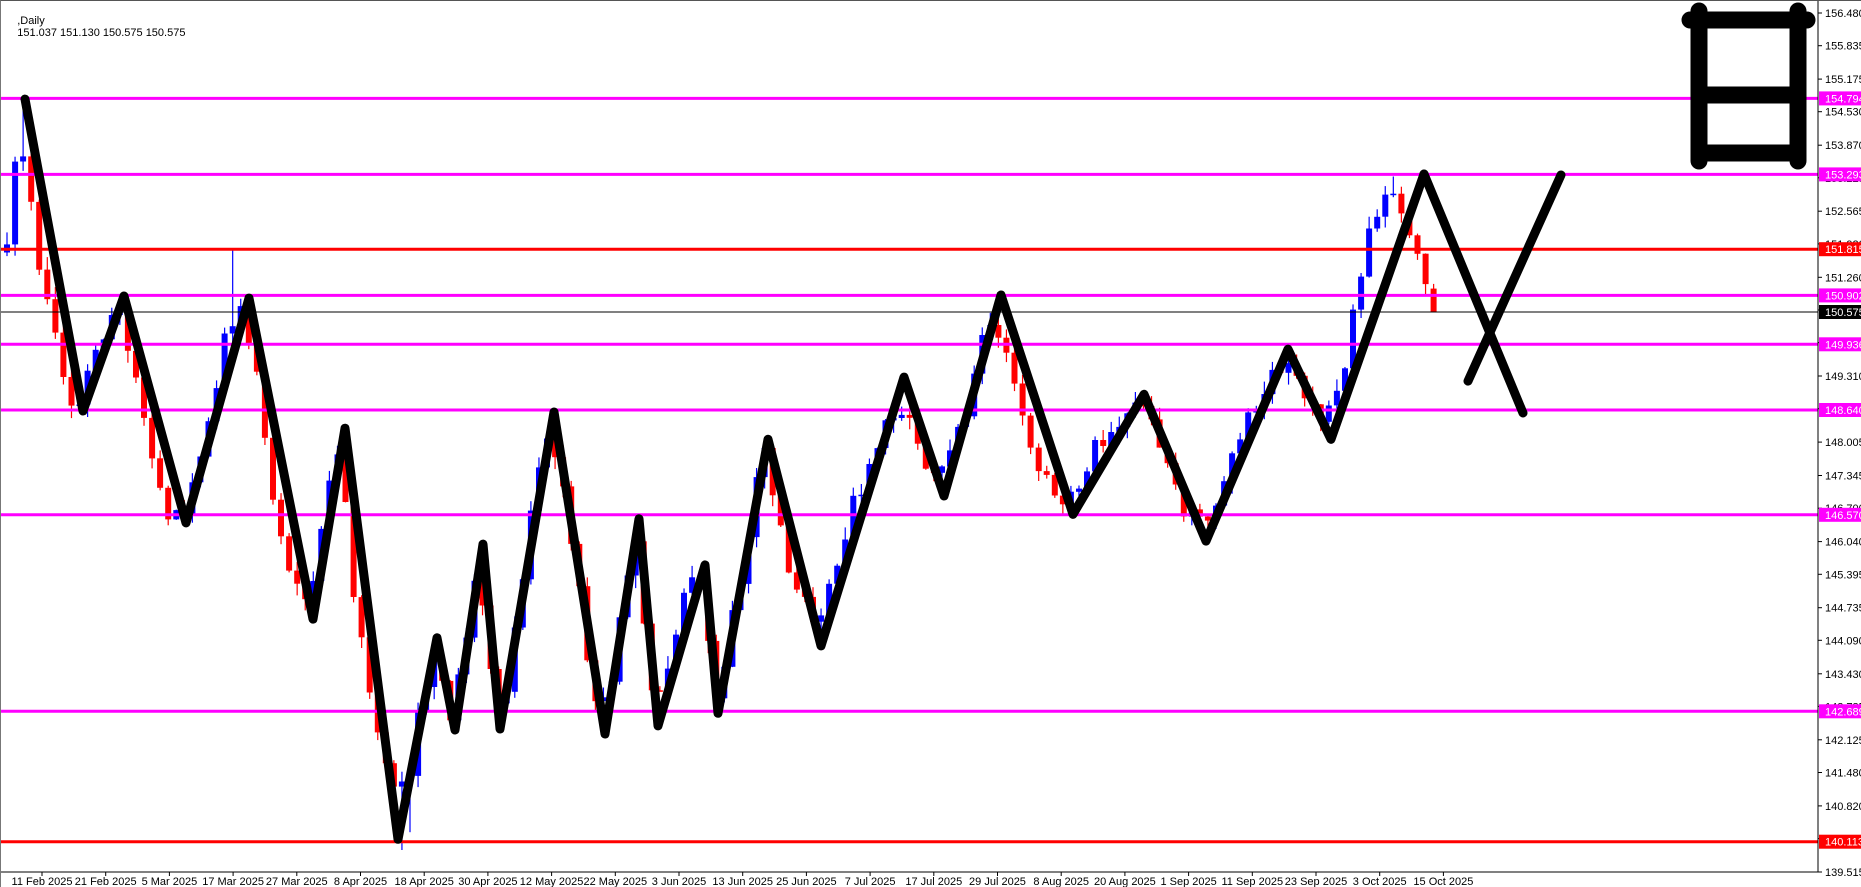 The height and width of the screenshot is (887, 1861). Describe the element at coordinates (1843, 146) in the screenshot. I see `price-tick-label: 153.870` at that location.